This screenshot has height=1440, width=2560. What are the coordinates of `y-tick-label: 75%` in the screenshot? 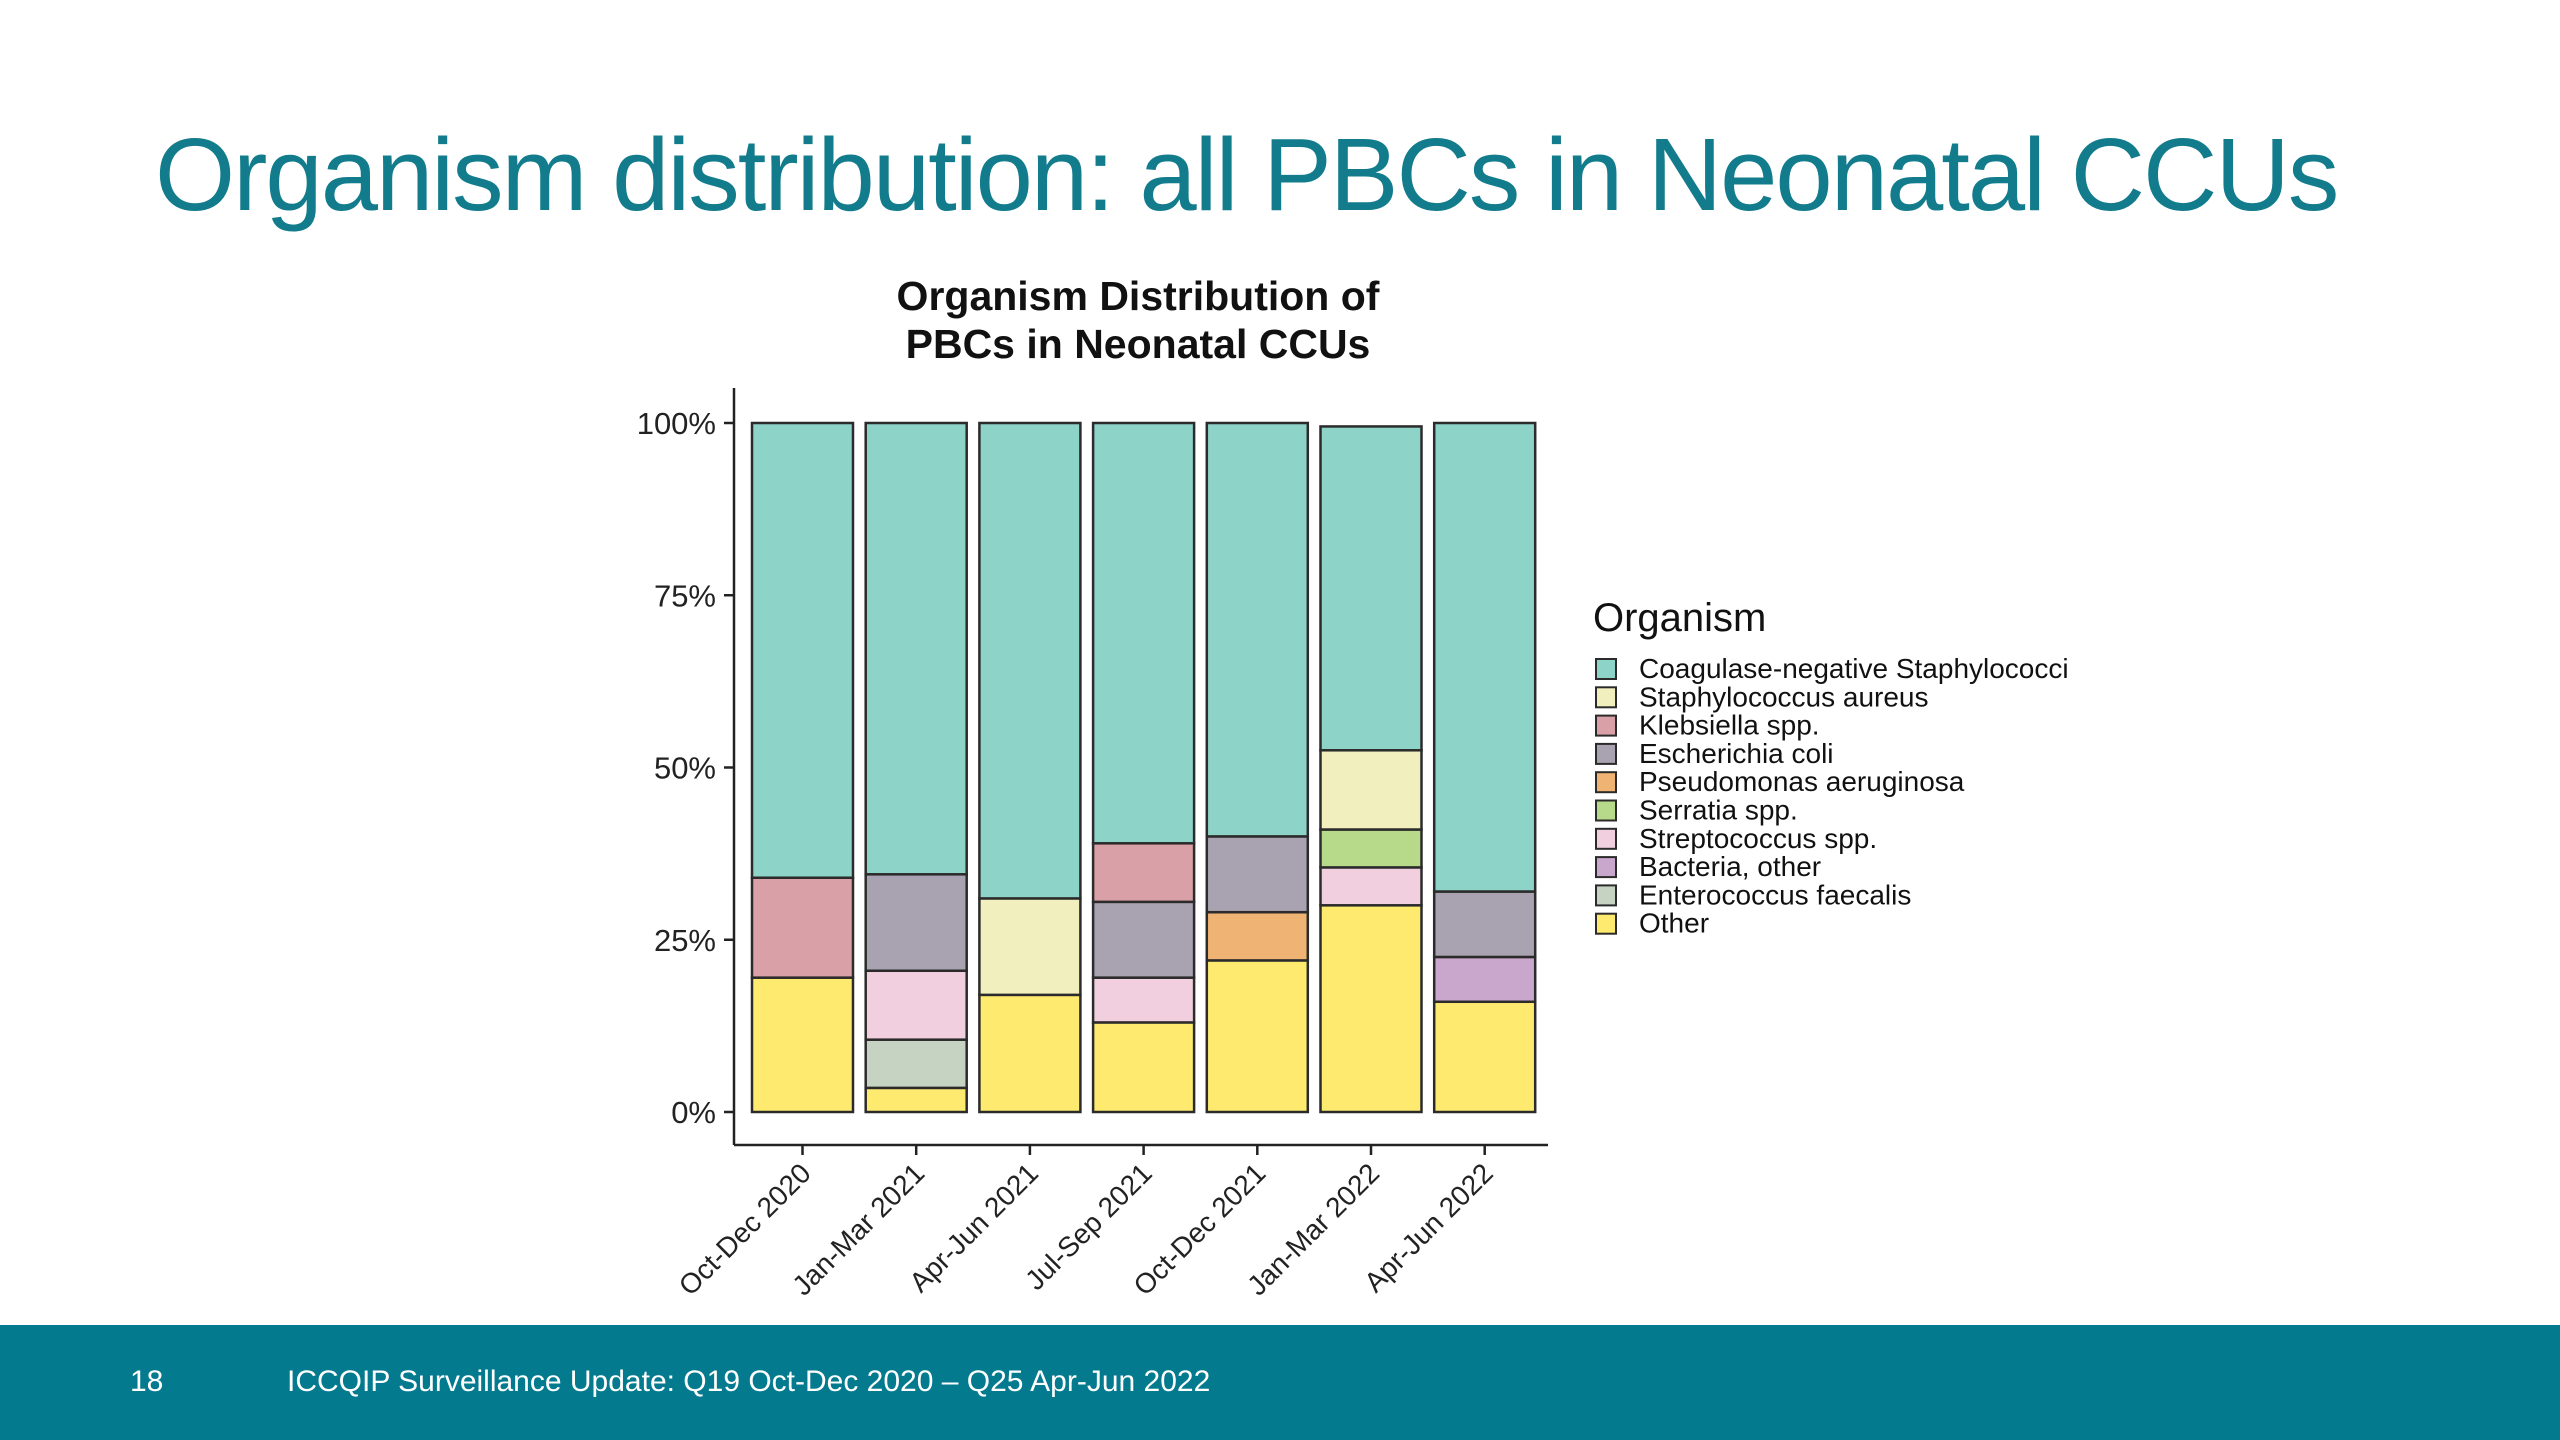 It's located at (685, 595).